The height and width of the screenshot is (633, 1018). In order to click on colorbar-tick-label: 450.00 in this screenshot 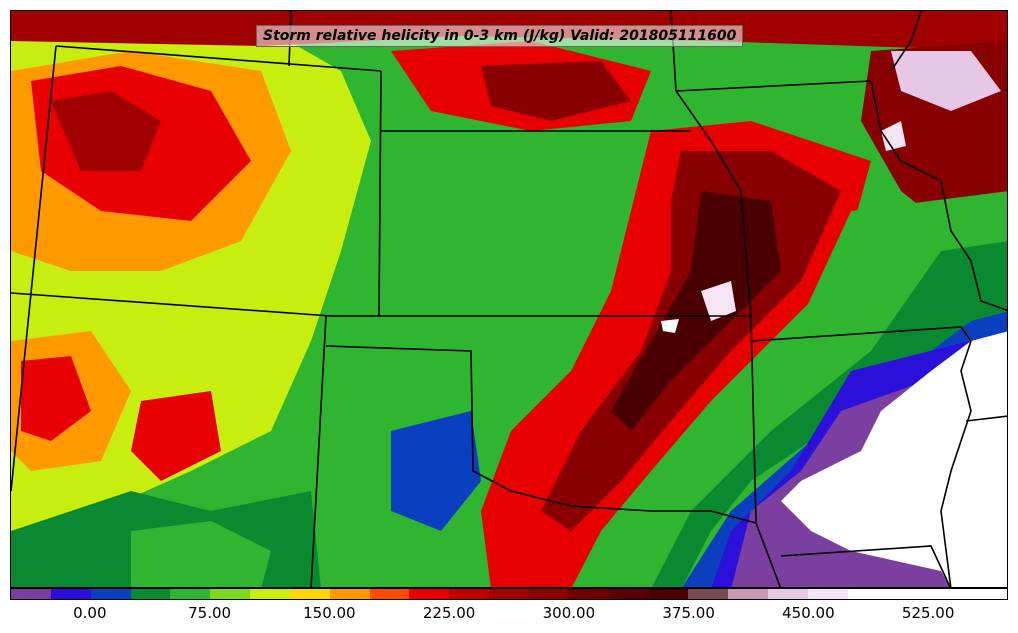, I will do `click(808, 613)`.